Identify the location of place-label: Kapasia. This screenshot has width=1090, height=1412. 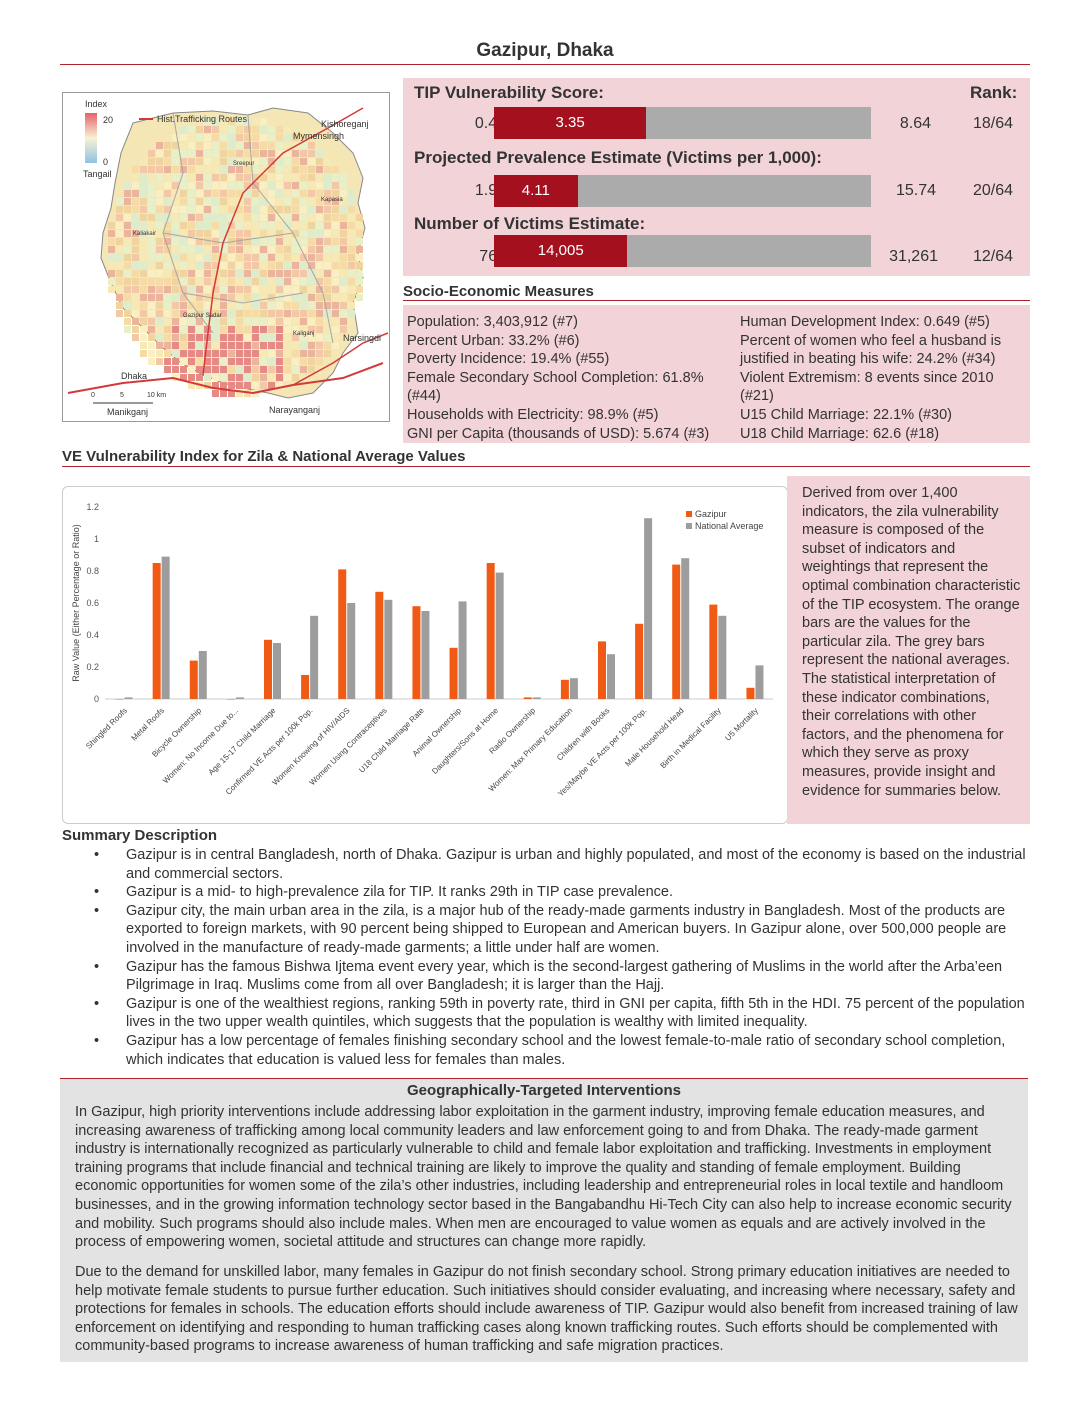
(332, 200).